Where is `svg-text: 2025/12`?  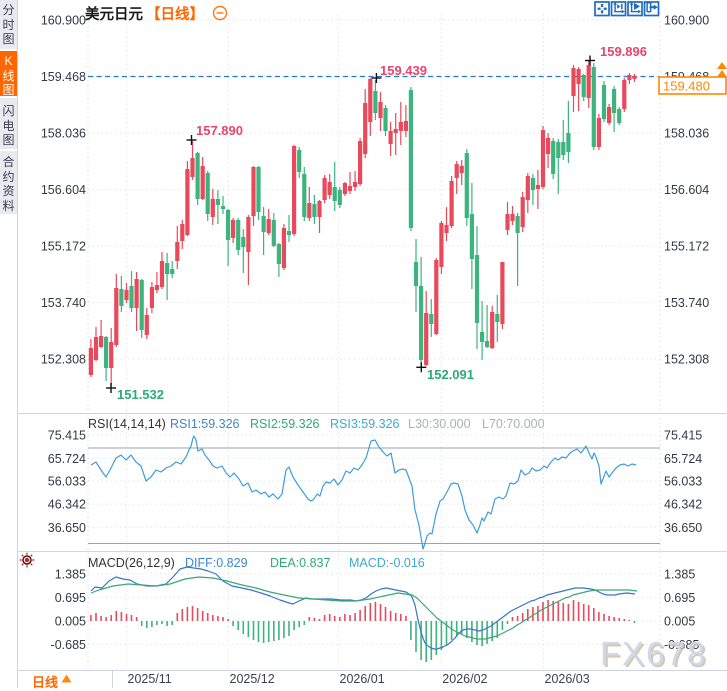 svg-text: 2025/12 is located at coordinates (252, 679).